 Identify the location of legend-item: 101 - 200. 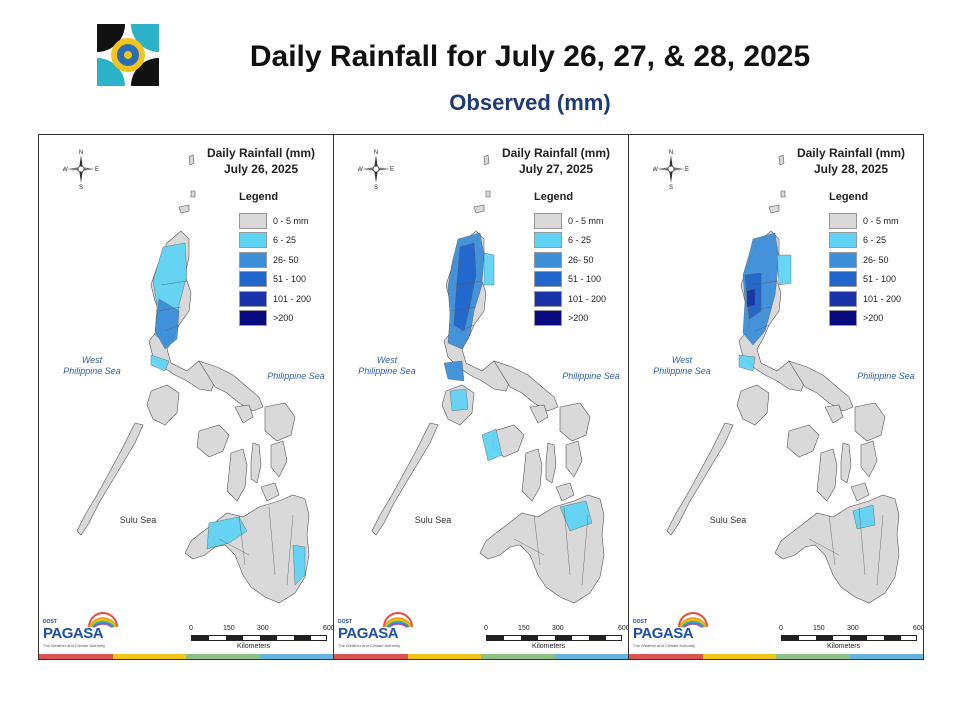
(275, 299).